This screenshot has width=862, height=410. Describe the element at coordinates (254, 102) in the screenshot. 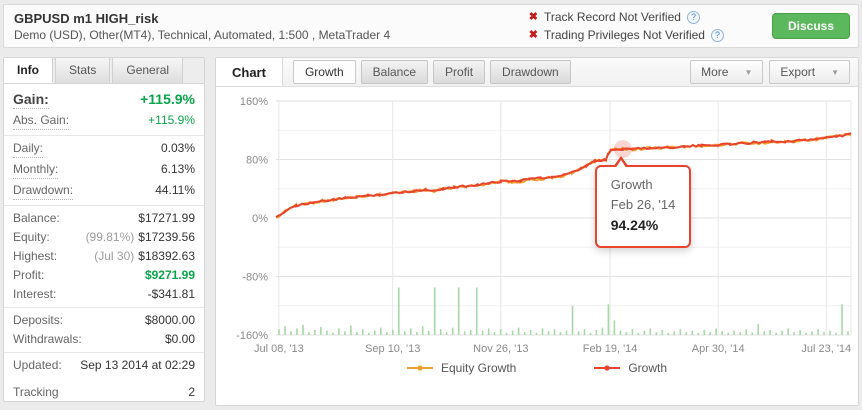

I see `y-axis-label: 160%` at that location.